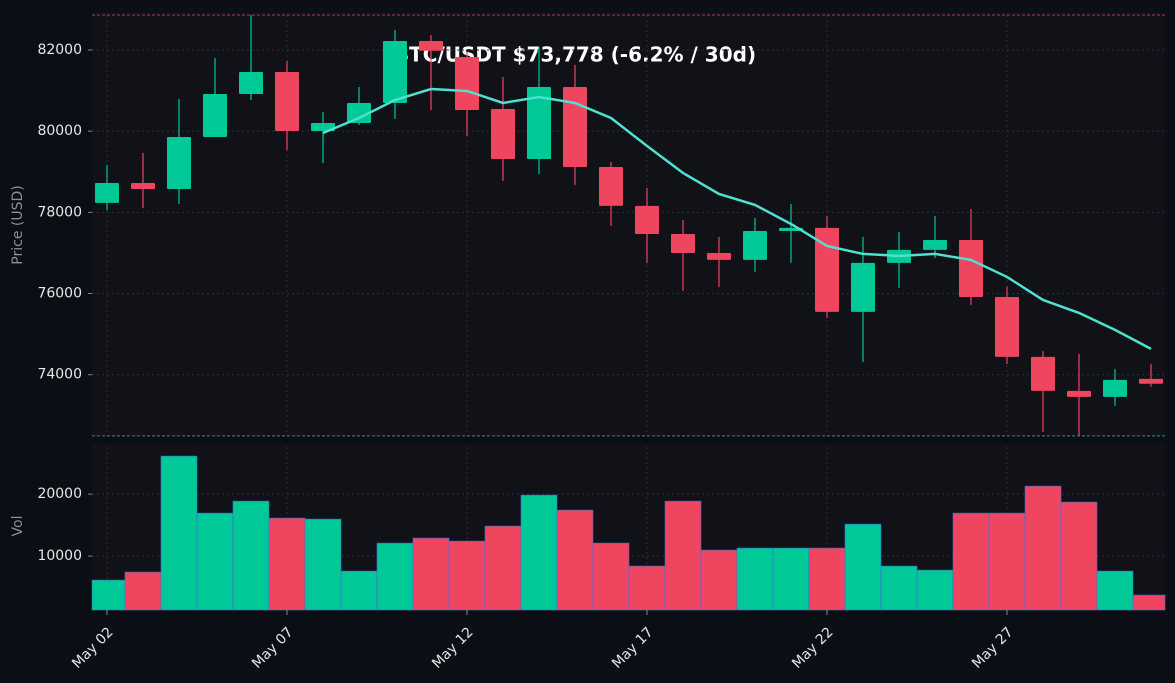 This screenshot has height=683, width=1175. What do you see at coordinates (18, 224) in the screenshot?
I see `y-axis-label: Price (USD)` at bounding box center [18, 224].